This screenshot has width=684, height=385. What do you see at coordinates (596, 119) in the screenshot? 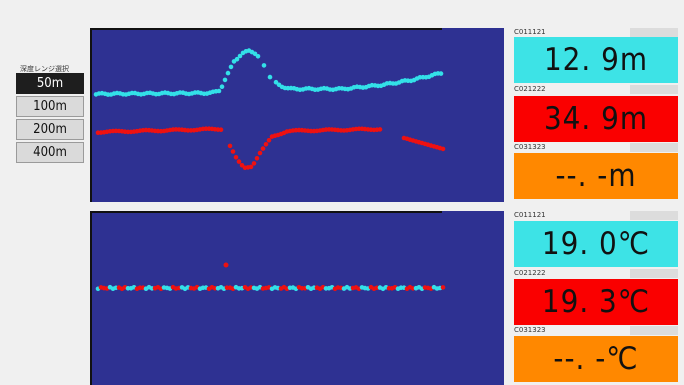
I see `depth-sensor-2-value: 34. 9m` at bounding box center [596, 119].